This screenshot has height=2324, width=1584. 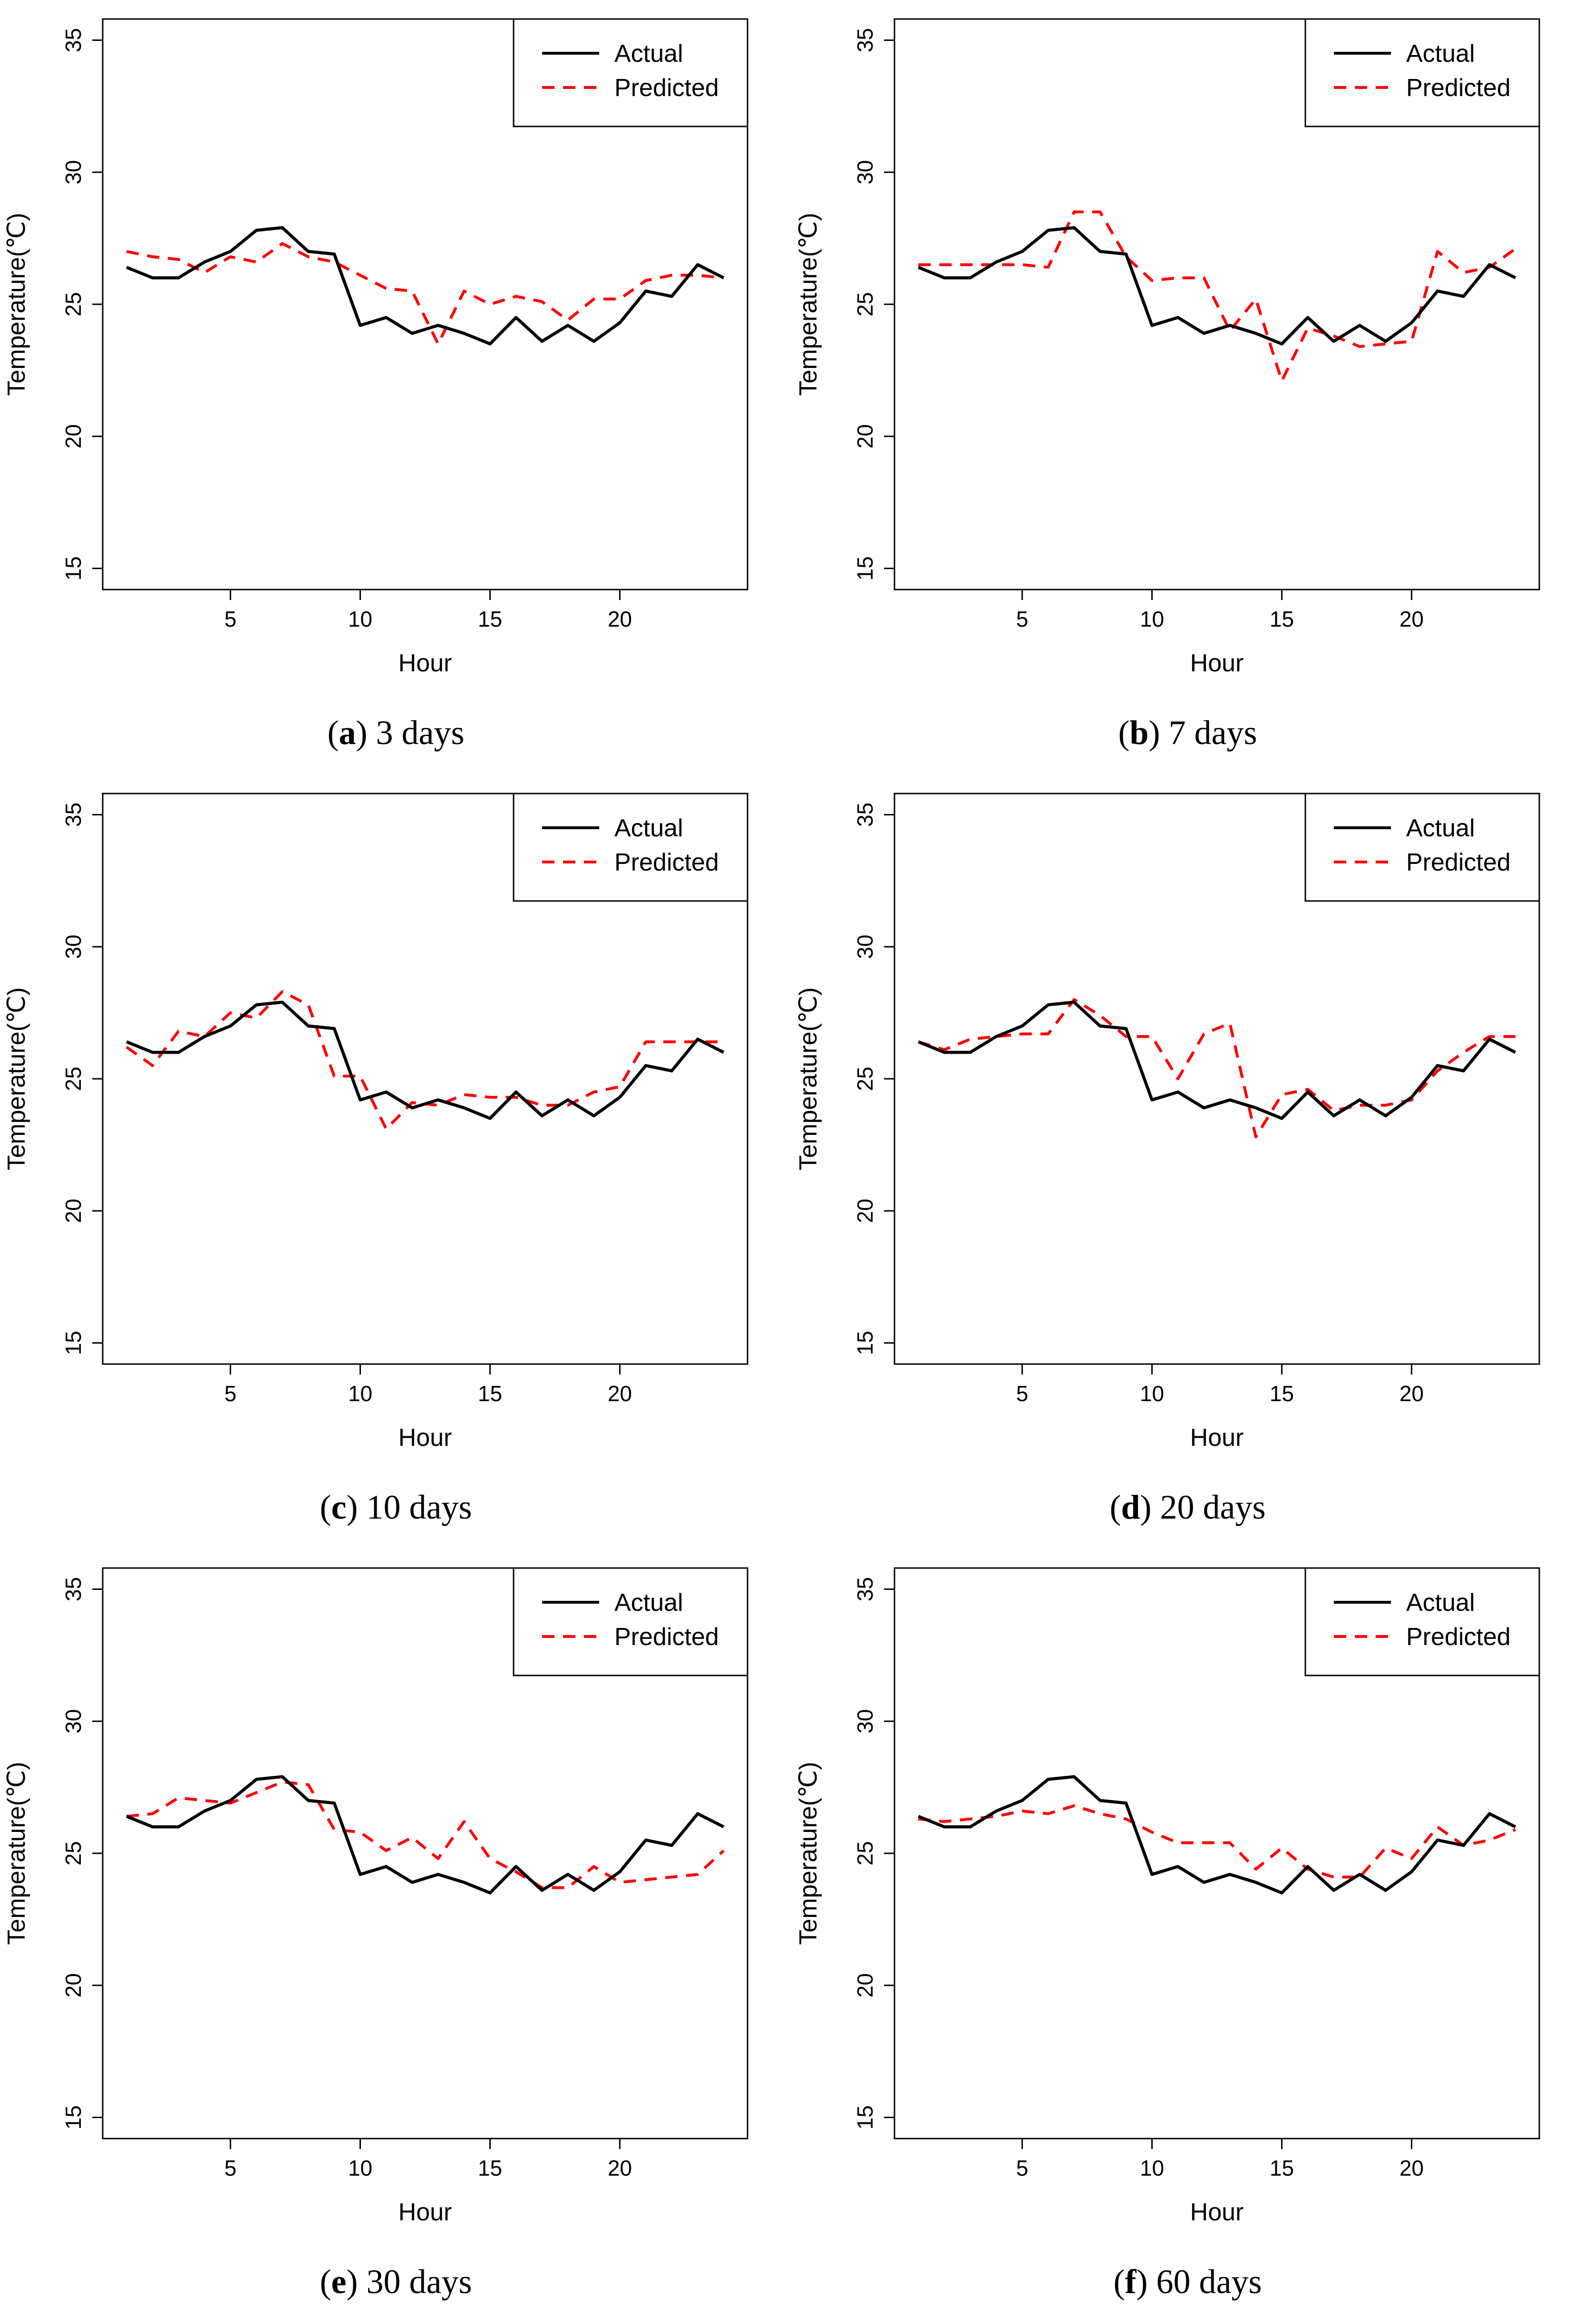 I want to click on caption-text: 3 days, so click(x=416, y=733).